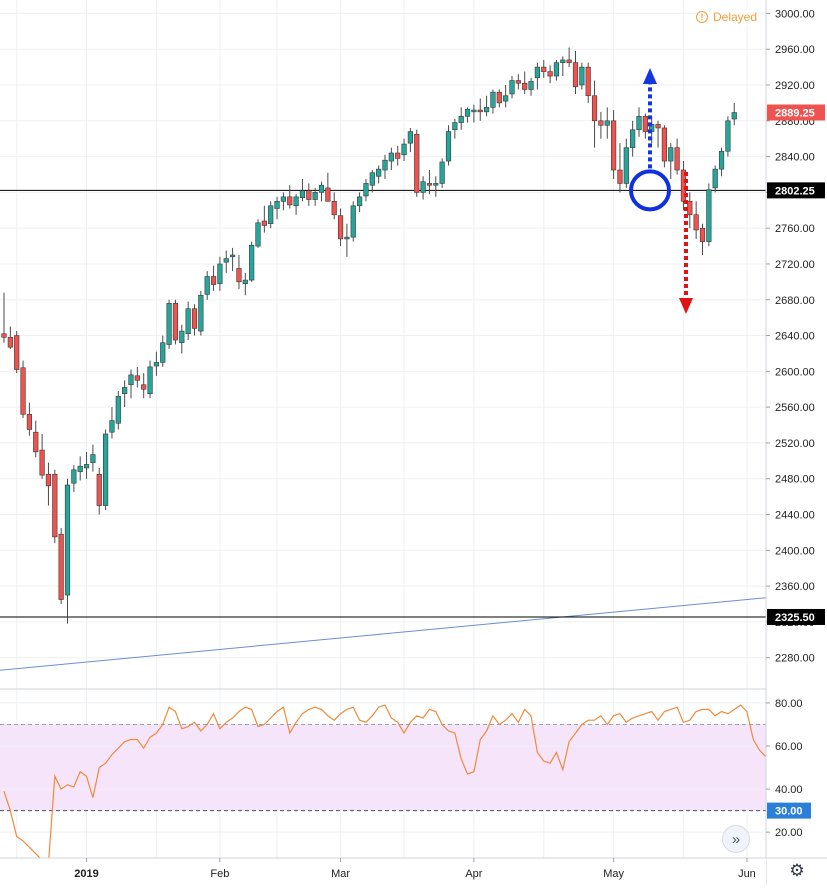 This screenshot has width=827, height=890. Describe the element at coordinates (795, 587) in the screenshot. I see `price-tick-label: 2360.00` at that location.